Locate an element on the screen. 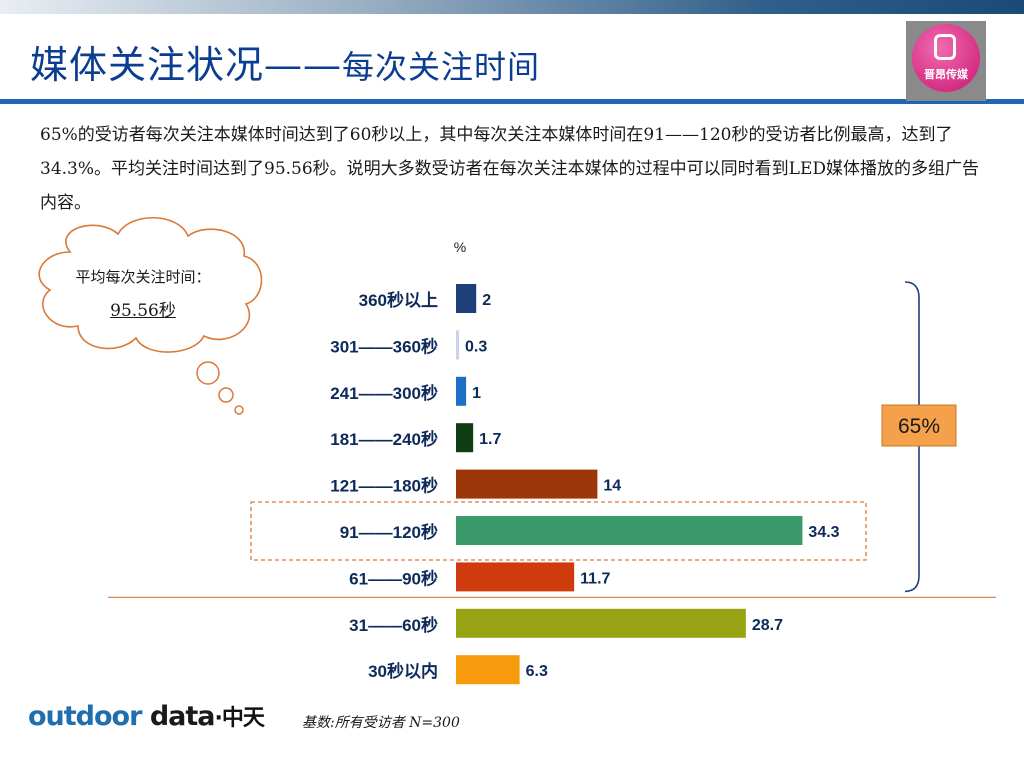 Image resolution: width=1024 pixels, height=768 pixels. callout-value: 95.56秒 is located at coordinates (143, 311).